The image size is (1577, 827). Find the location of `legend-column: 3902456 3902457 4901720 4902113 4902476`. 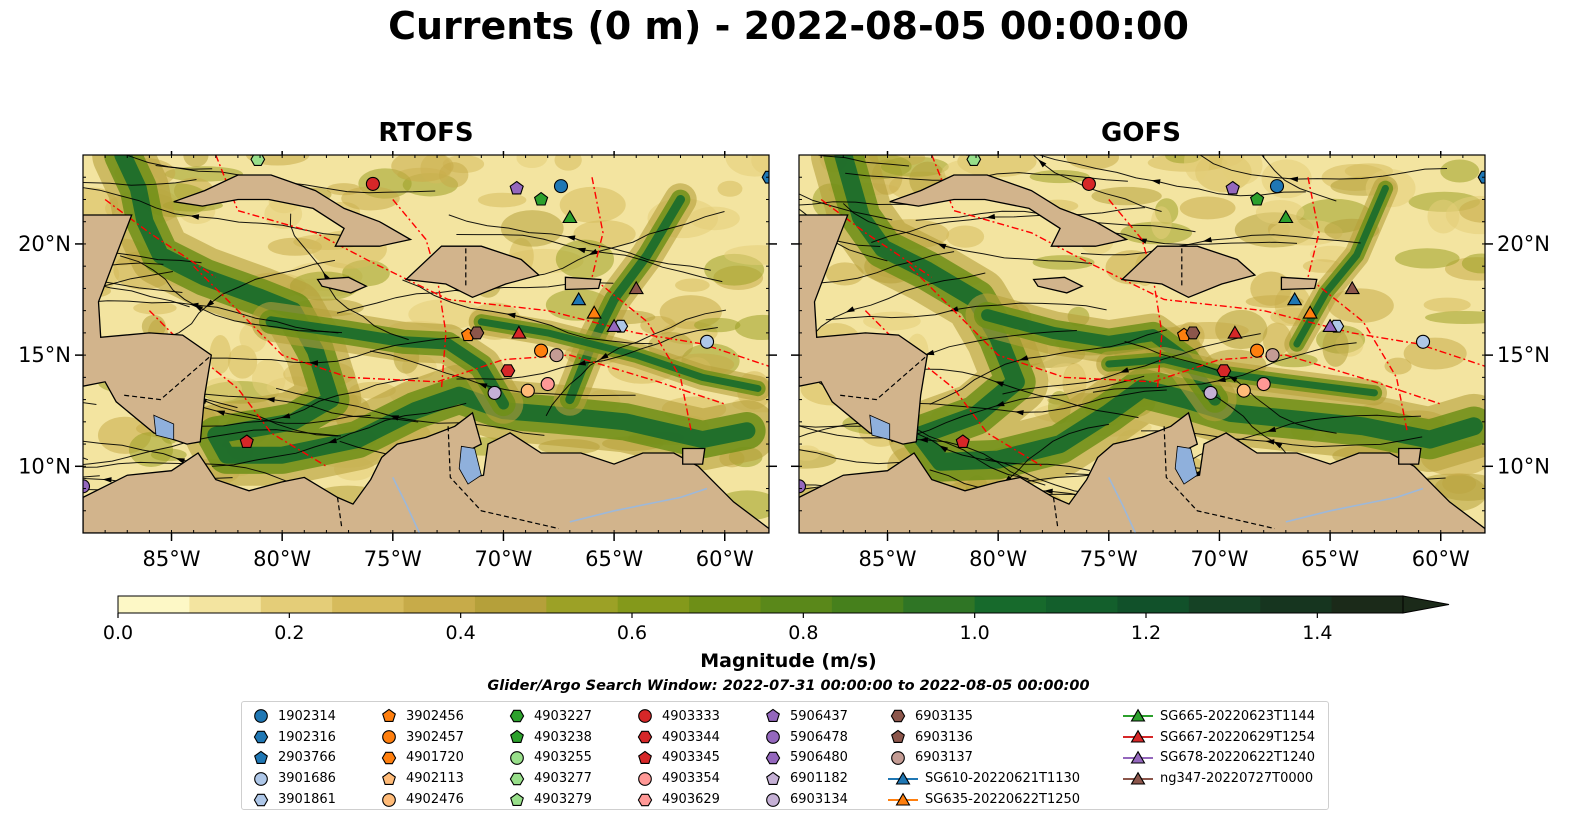

legend-column: 3902456 3902457 4901720 4902113 4902476 is located at coordinates (421, 758).